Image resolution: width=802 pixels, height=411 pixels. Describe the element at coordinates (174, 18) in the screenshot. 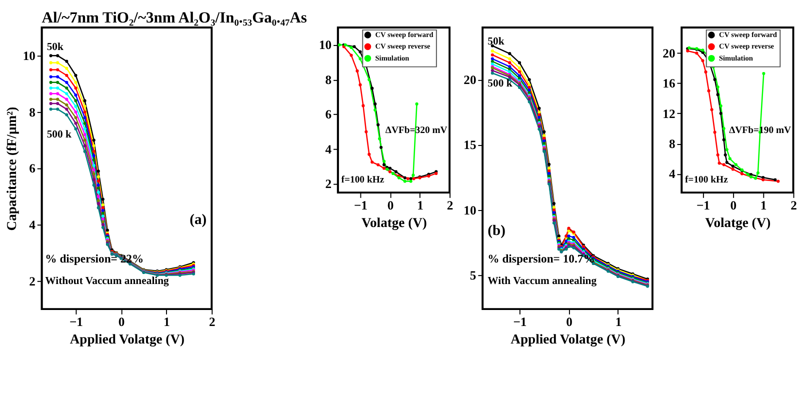

I see `chart-title: Al/~7nm TiO₂/~3nm Al₂O₃/In₀.₅₃Ga₀.₄₇As` at that location.